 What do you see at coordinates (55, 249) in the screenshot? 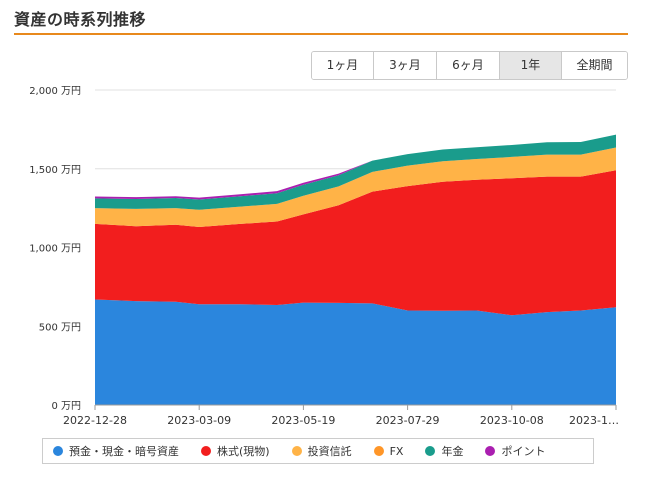
I see `y-tick-label: 1,000 万円` at bounding box center [55, 249].